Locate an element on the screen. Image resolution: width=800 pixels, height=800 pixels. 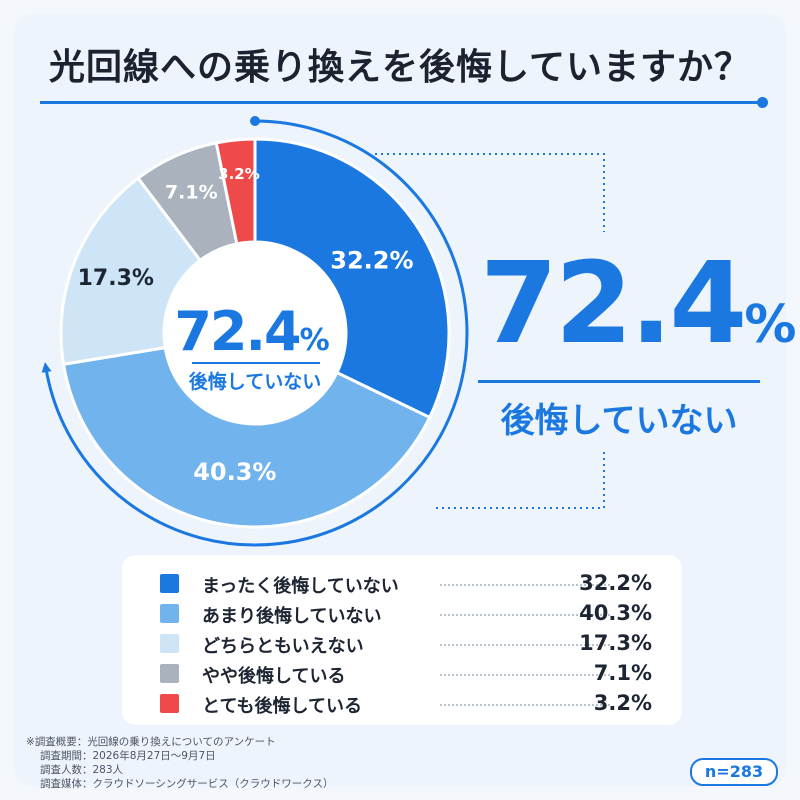
center-label: 後悔していない is located at coordinates (255, 381).